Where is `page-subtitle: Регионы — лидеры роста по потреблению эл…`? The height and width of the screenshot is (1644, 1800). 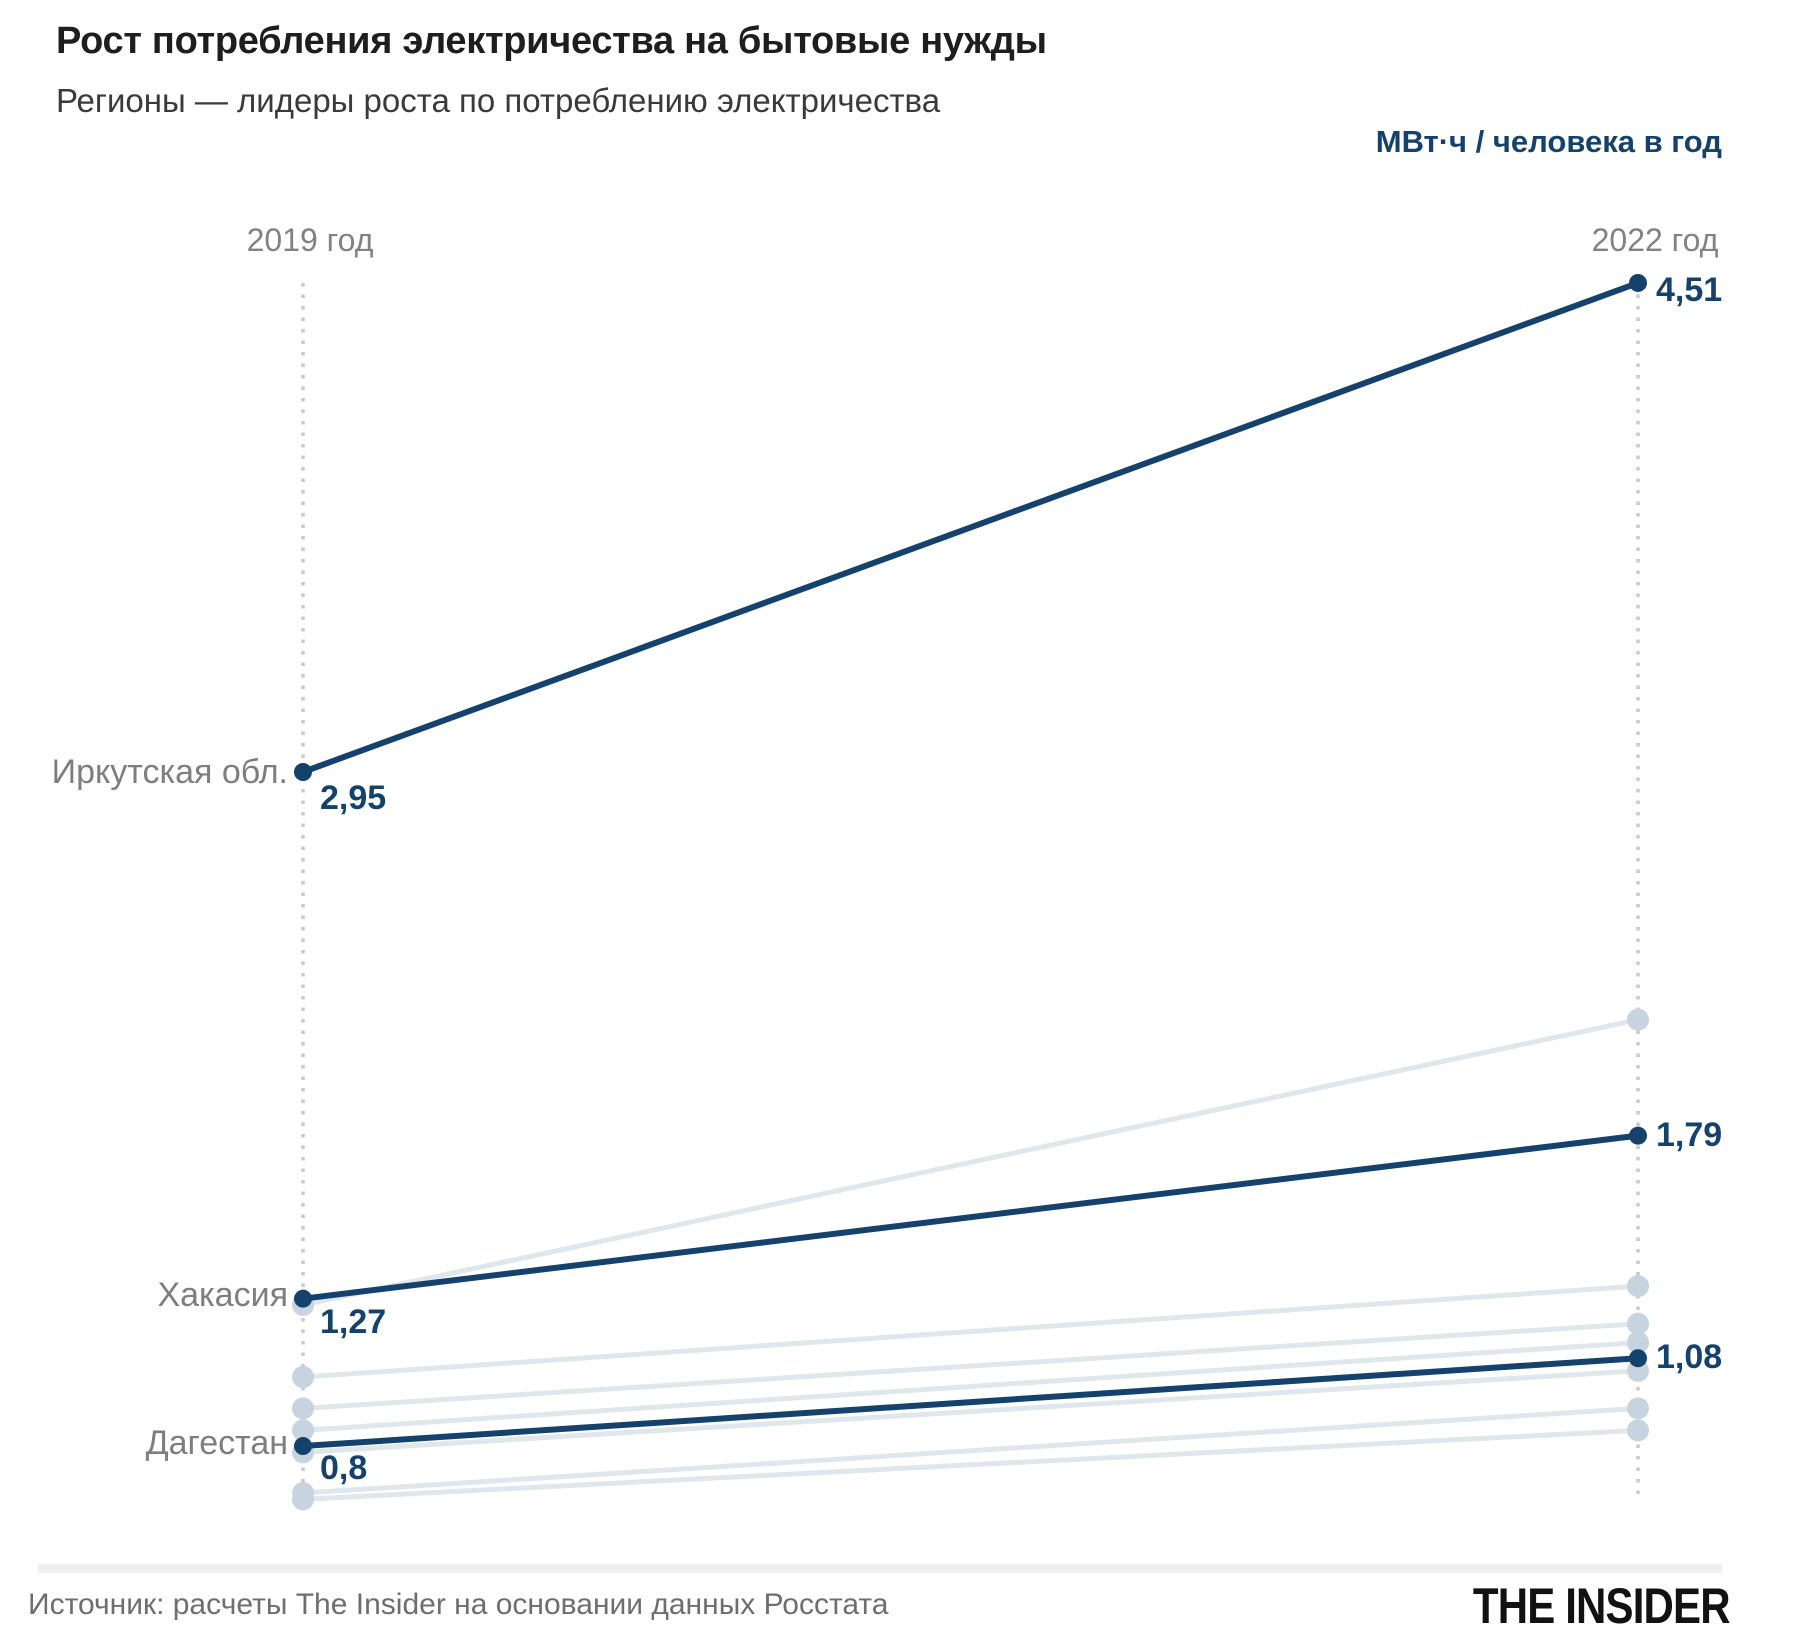 page-subtitle: Регионы — лидеры роста по потреблению эл… is located at coordinates (498, 100).